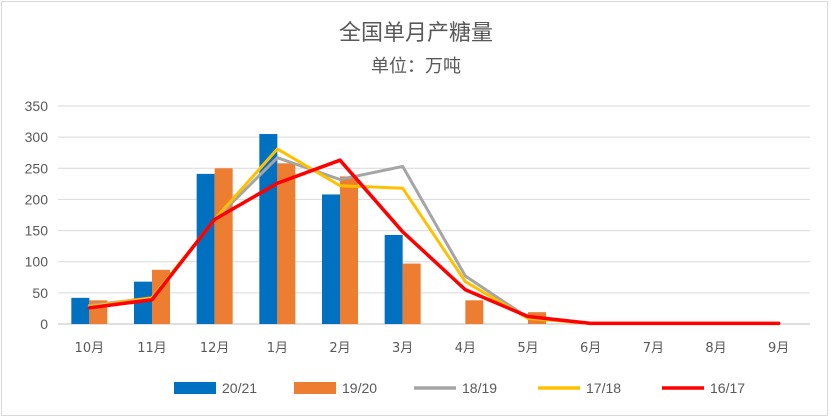 The image size is (831, 419). Describe the element at coordinates (402, 348) in the screenshot. I see `x-tick-label: 3月` at that location.